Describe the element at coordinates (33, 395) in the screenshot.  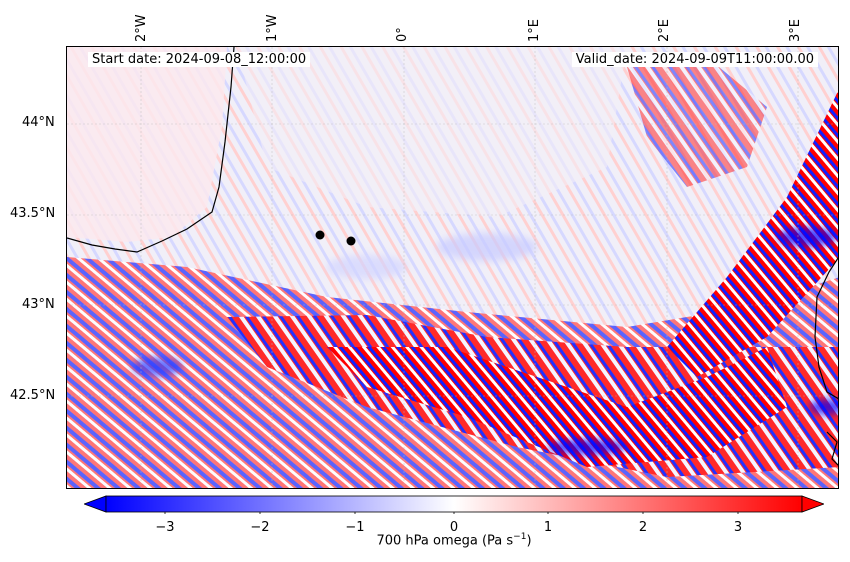
I see `lat-label-42-5n: 42.5°N` at that location.